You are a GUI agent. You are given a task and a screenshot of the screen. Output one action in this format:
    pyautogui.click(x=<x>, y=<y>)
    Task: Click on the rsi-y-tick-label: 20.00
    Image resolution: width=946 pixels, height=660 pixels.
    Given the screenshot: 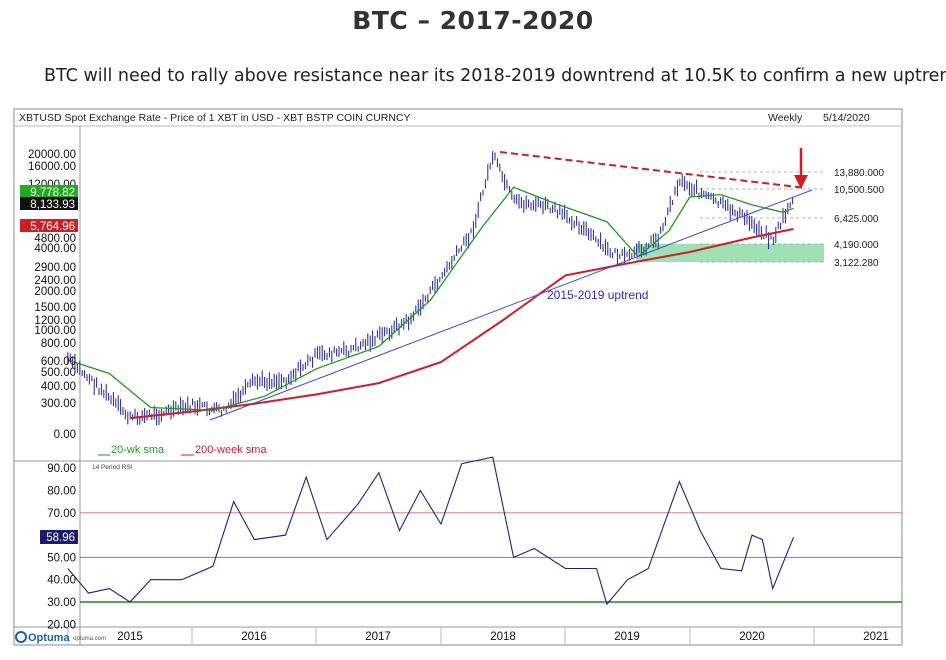 What is the action you would take?
    pyautogui.click(x=61, y=625)
    